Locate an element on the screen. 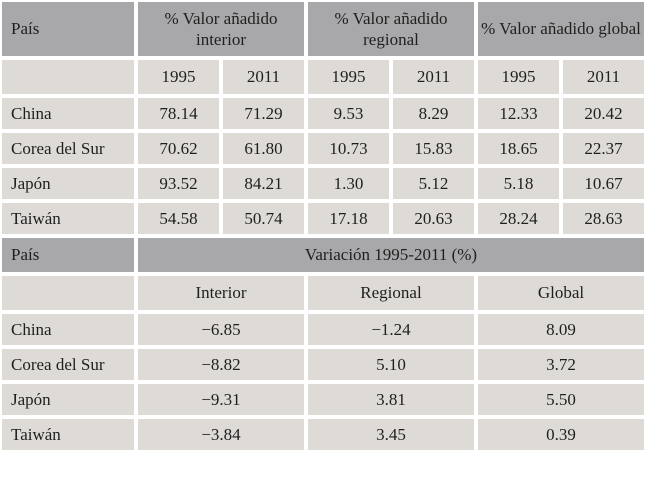 The image size is (650, 478). value-cell: 20.63 is located at coordinates (433, 218).